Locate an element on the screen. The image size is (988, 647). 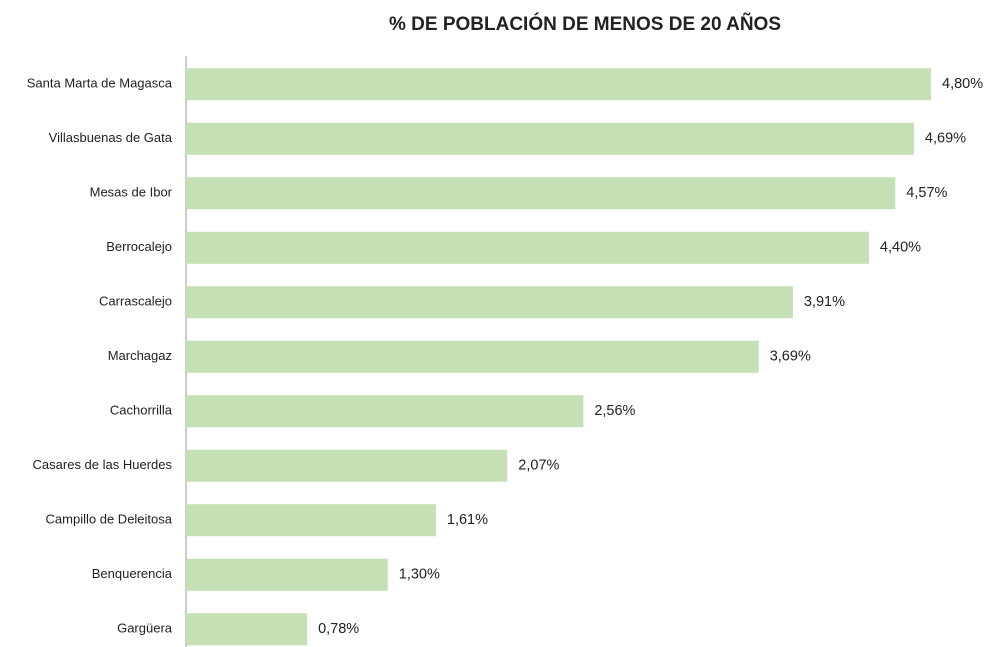
value-label: 4,80% is located at coordinates (962, 84).